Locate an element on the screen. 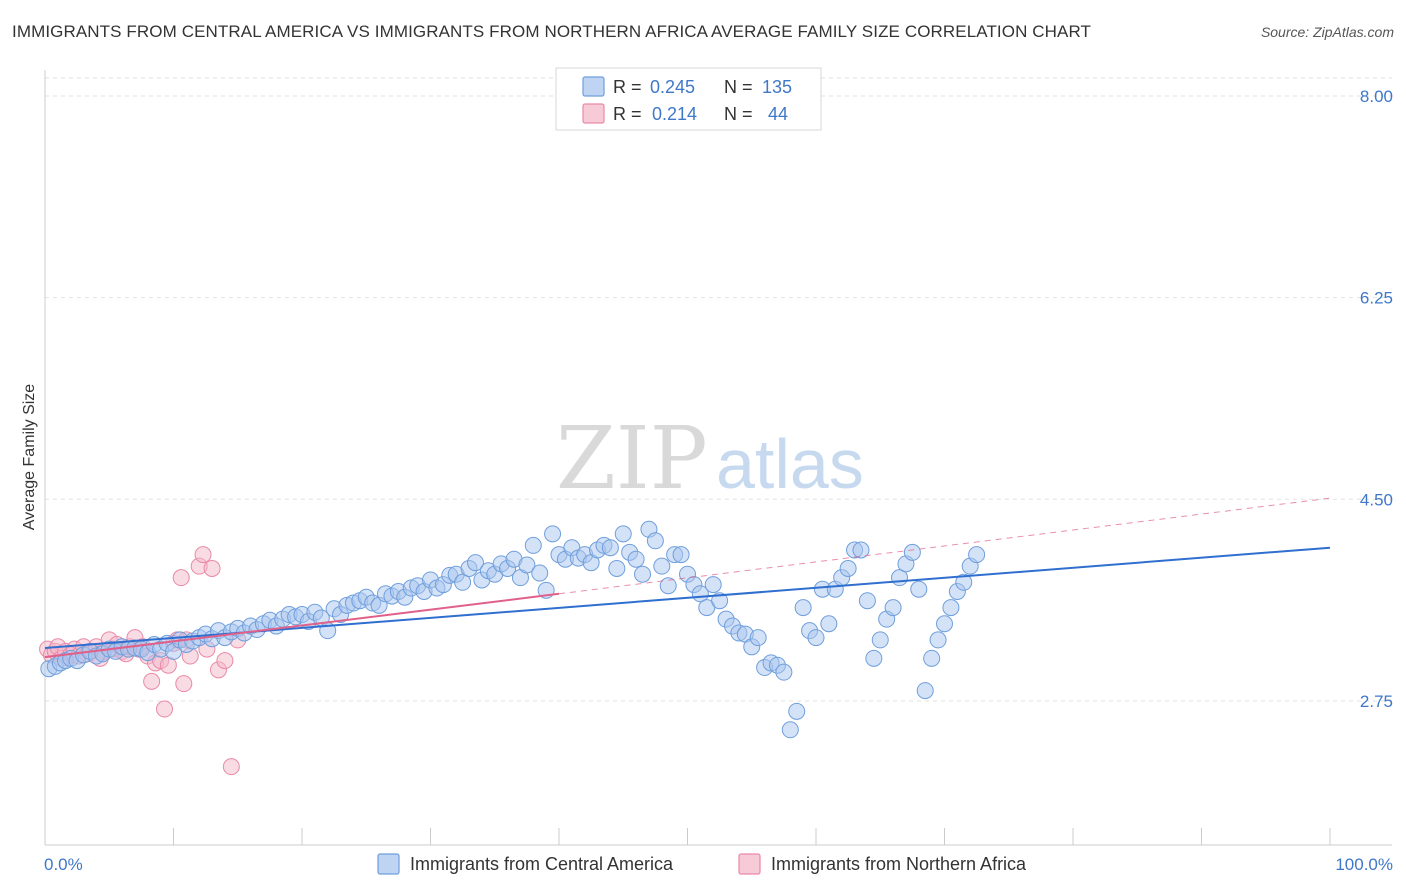 The height and width of the screenshot is (892, 1406). legend-n-label-blue: N = is located at coordinates (738, 87).